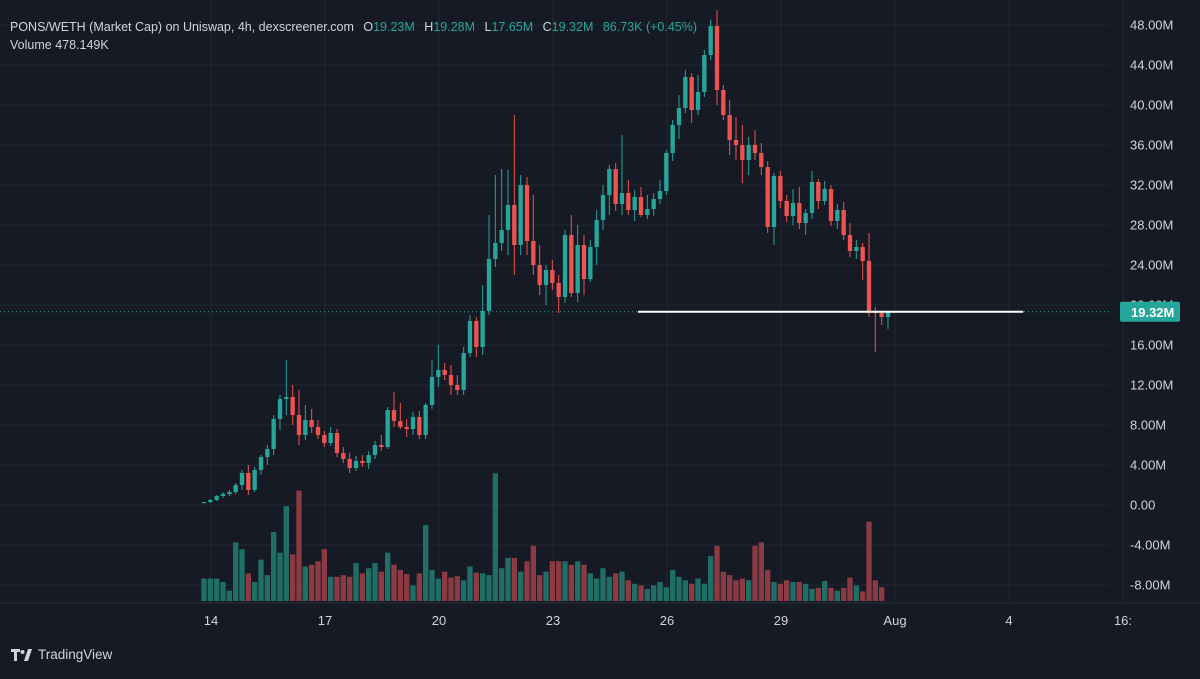  Describe the element at coordinates (543, 537) in the screenshot. I see `volume-bars` at that location.